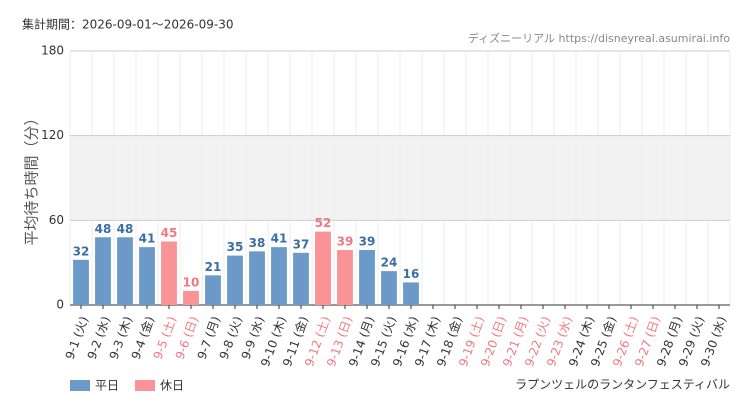 Image resolution: width=750 pixels, height=414 pixels. What do you see at coordinates (389, 263) in the screenshot?
I see `value-label: 24` at bounding box center [389, 263].